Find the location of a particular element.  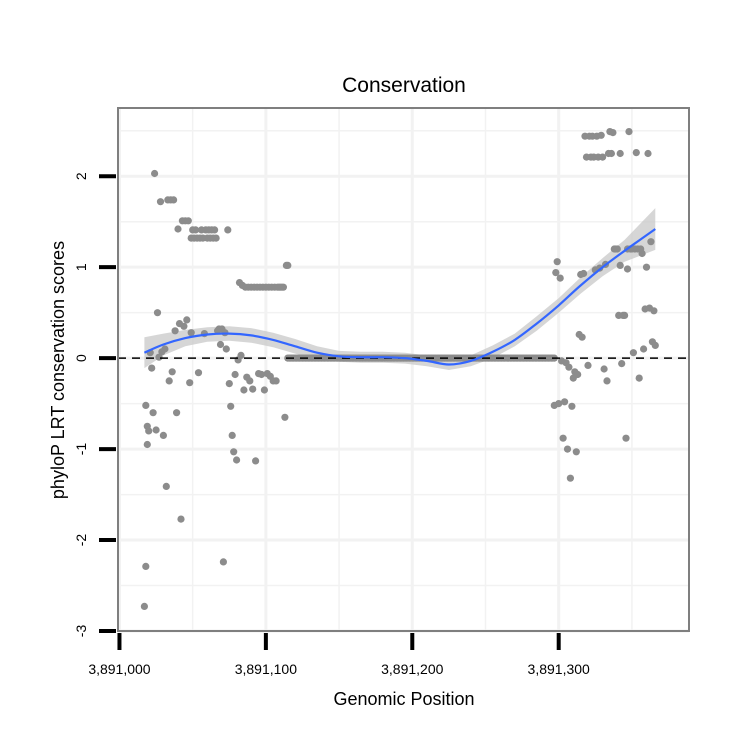

x-tick-label: 3,891,200 is located at coordinates (412, 669).